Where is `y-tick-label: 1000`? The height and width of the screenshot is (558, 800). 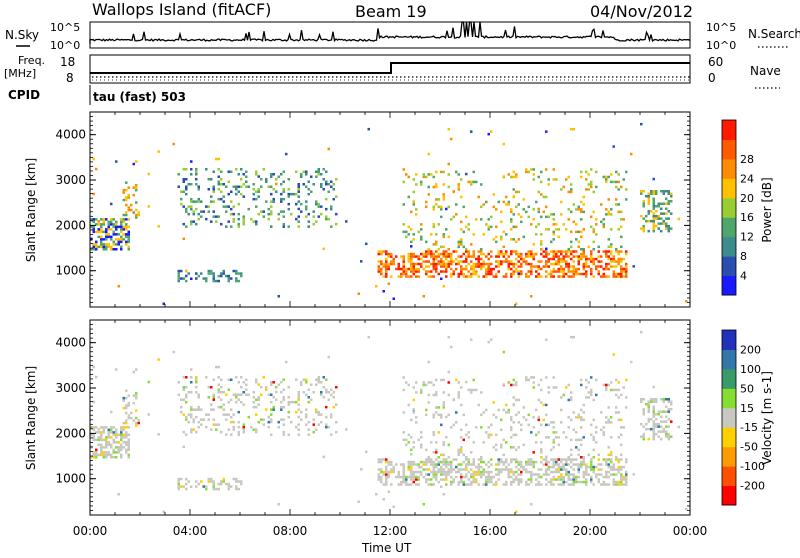 y-tick-label: 1000 is located at coordinates (70, 479).